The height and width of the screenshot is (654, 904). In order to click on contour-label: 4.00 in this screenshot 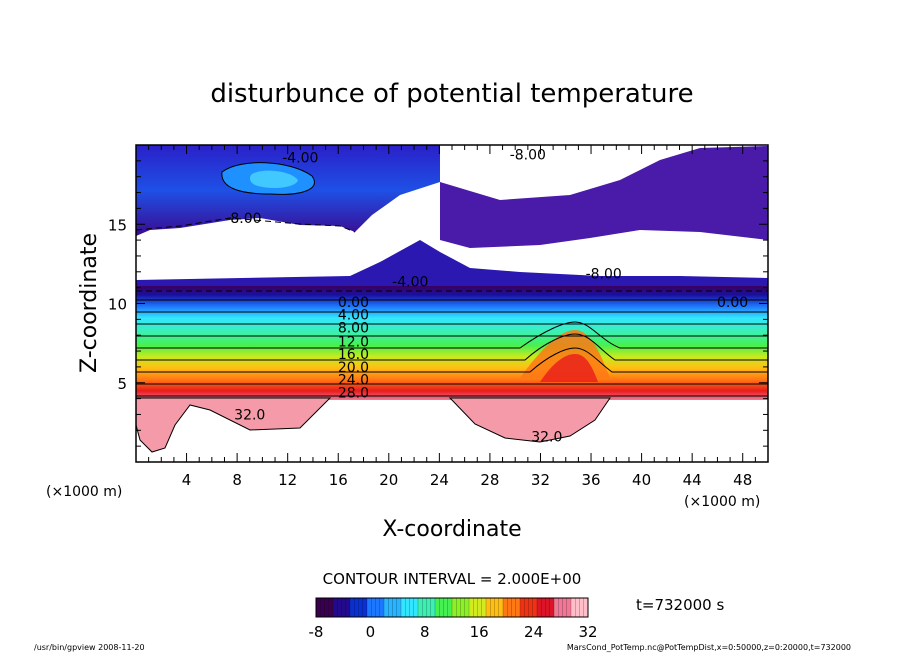, I will do `click(353, 316)`.